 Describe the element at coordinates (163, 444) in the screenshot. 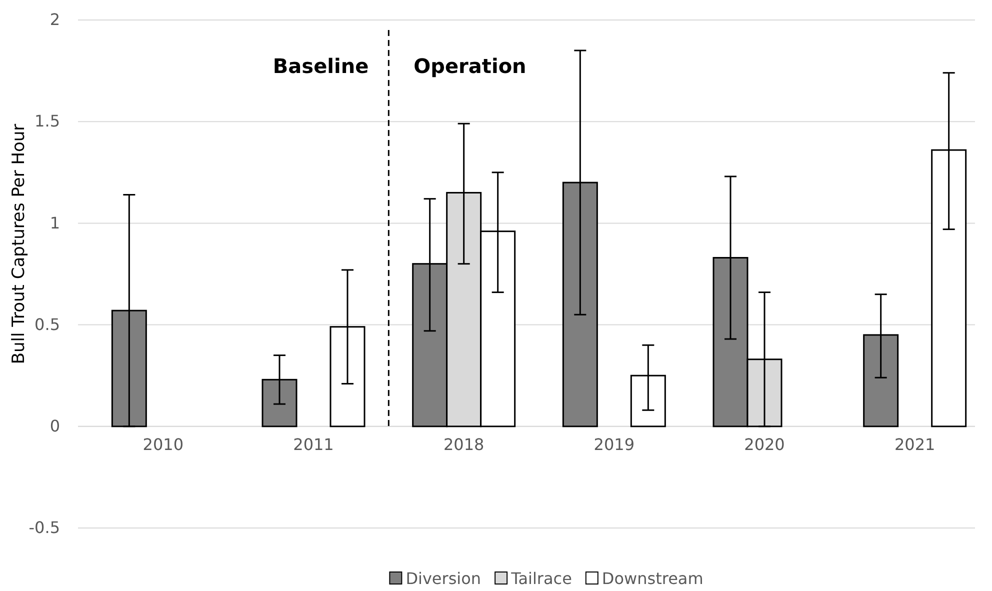

I see `x-tick-label: 2010` at that location.